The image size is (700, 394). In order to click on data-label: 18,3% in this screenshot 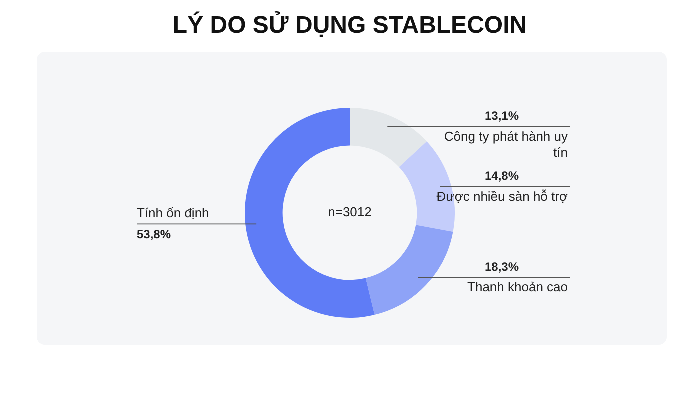, I will do `click(502, 267)`.